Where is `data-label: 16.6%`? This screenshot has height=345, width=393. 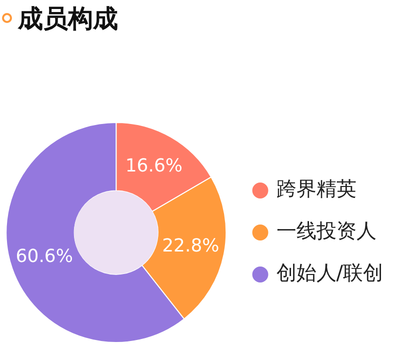
data-label: 16.6% is located at coordinates (154, 165).